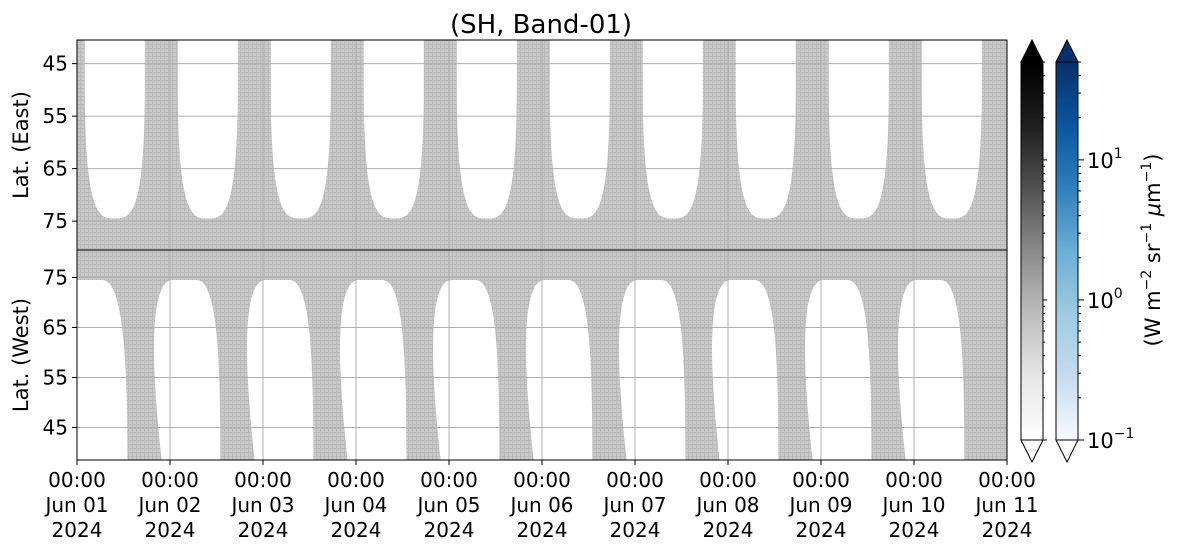 The height and width of the screenshot is (556, 1181). I want to click on east-y-tick-label: 65, so click(55, 169).